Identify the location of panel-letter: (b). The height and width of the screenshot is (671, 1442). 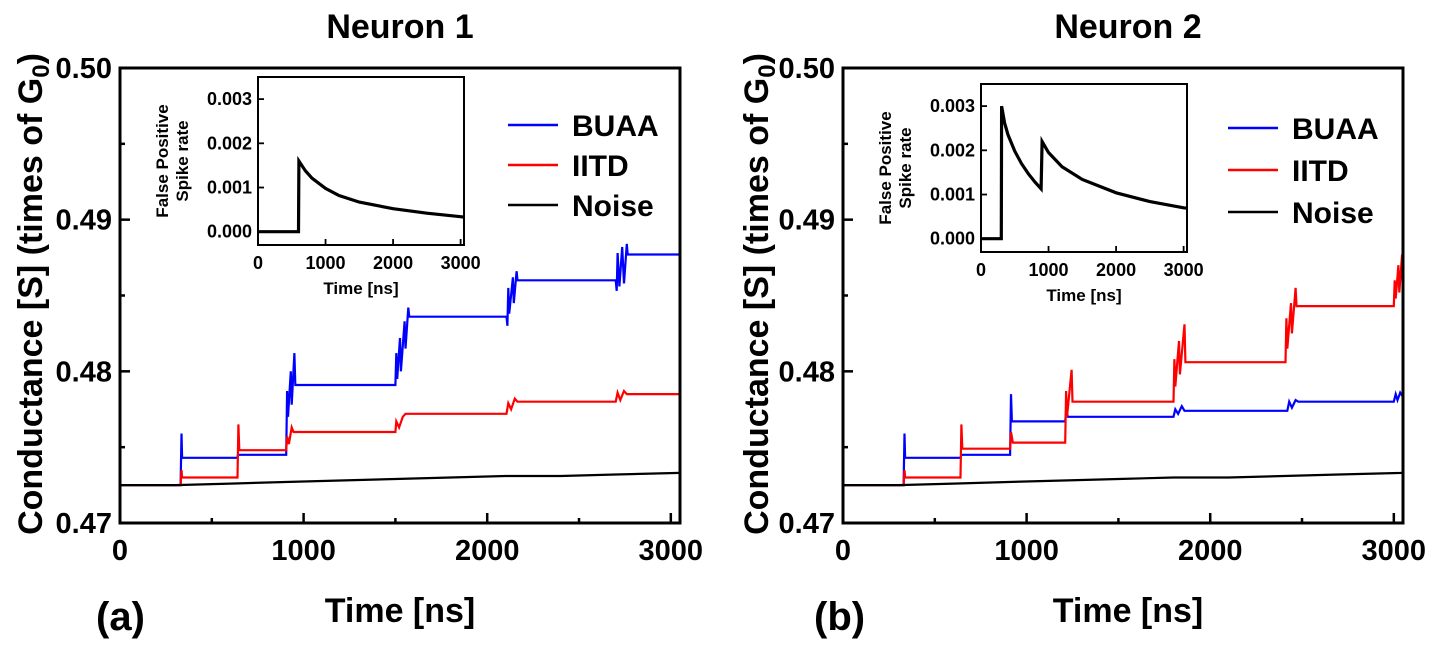
(839, 617).